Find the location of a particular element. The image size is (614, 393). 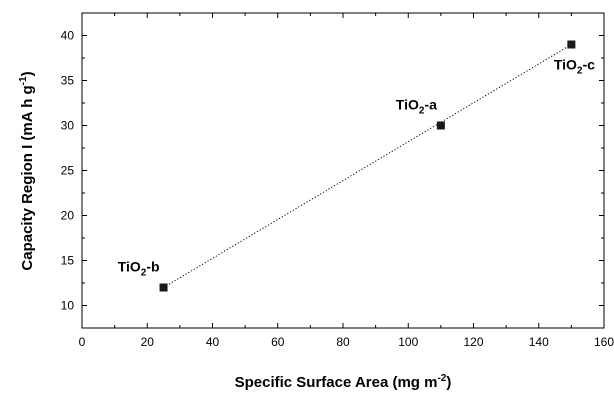

x-tick-label: 60 is located at coordinates (278, 342).